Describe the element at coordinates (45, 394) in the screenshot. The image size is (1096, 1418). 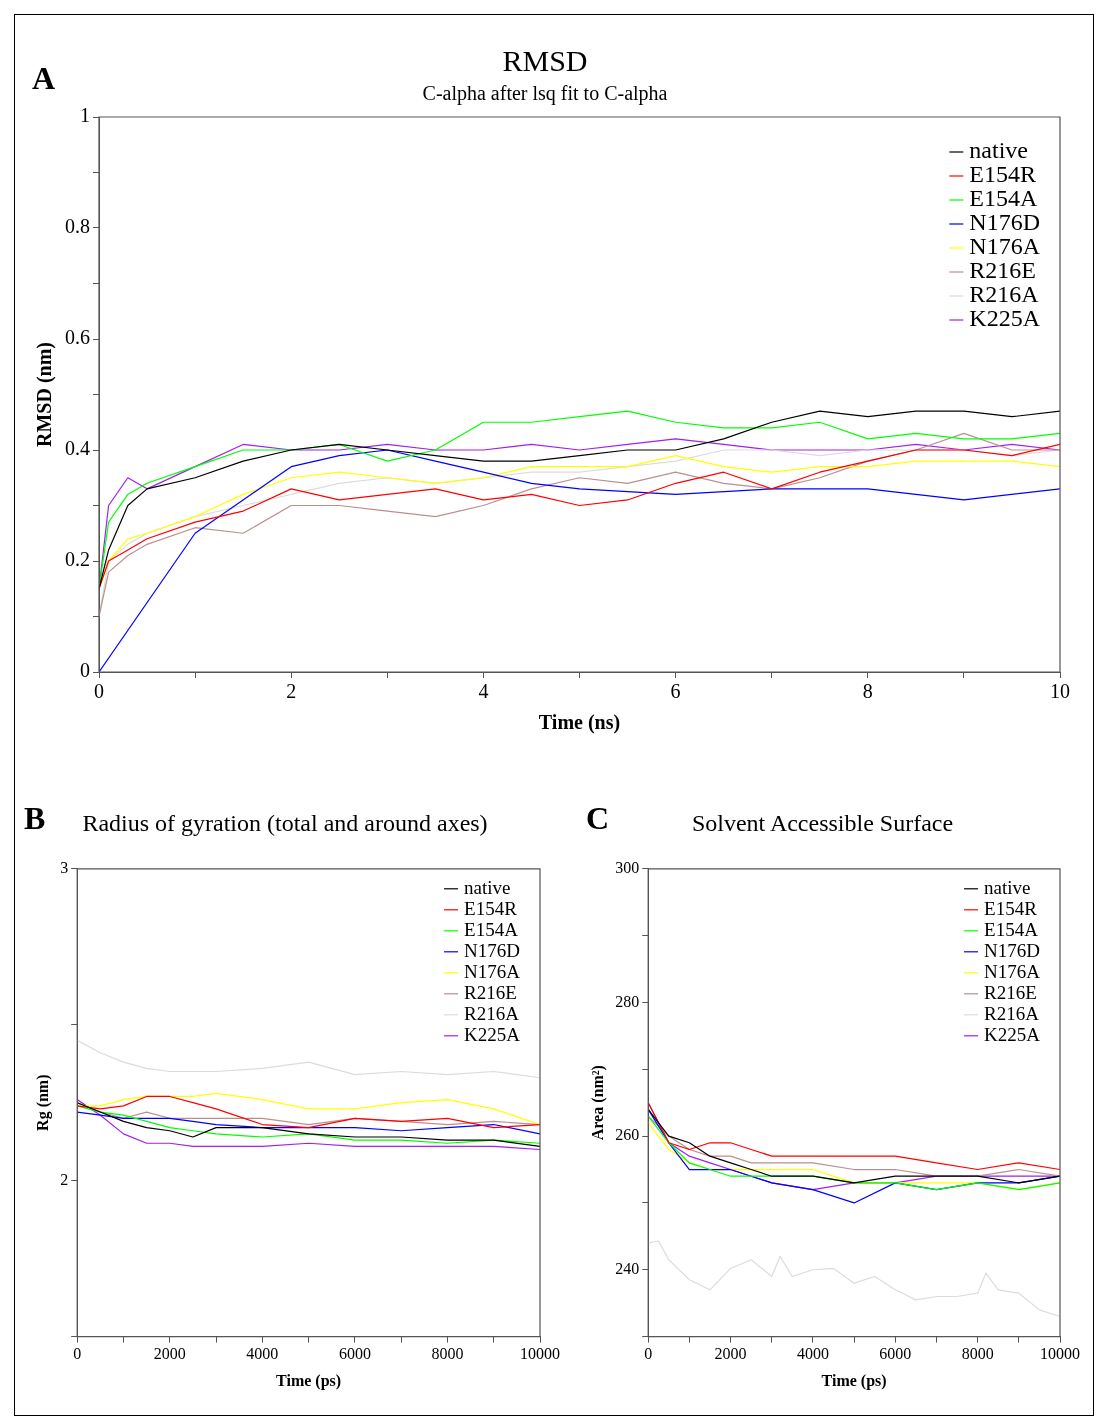
I see `y-axis-title: RMSD (nm)` at that location.